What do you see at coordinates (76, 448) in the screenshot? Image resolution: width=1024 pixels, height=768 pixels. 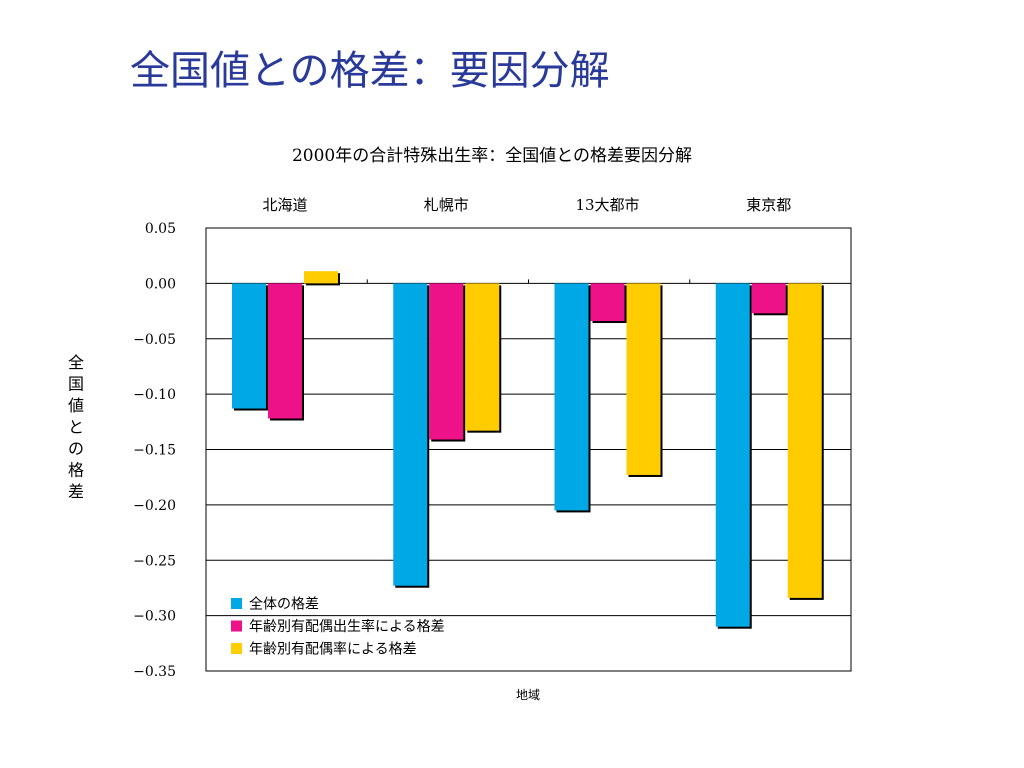 I see `y-axis-label-char: の` at bounding box center [76, 448].